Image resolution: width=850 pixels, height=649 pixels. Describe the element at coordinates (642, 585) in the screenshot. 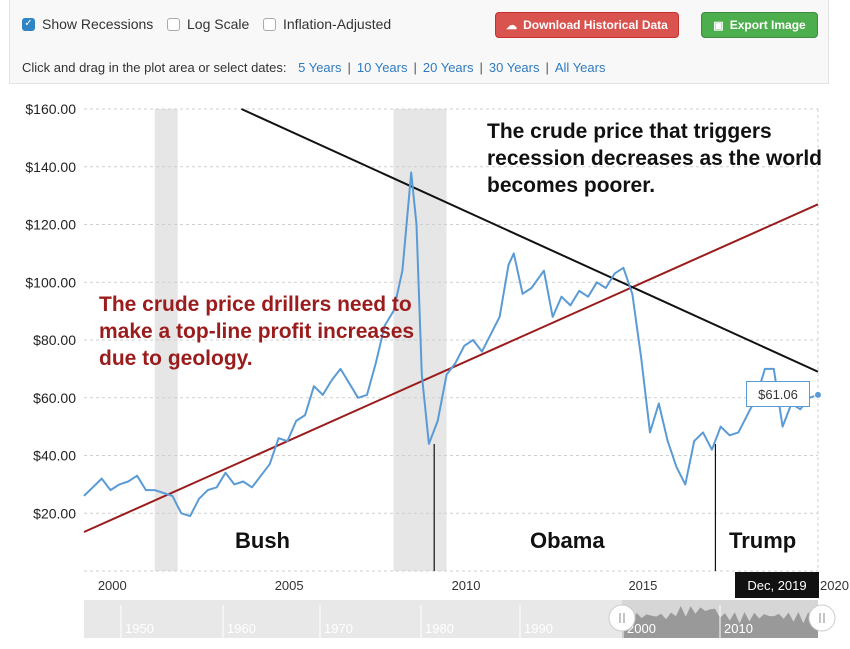

I see `x-tick-label: 2015` at that location.